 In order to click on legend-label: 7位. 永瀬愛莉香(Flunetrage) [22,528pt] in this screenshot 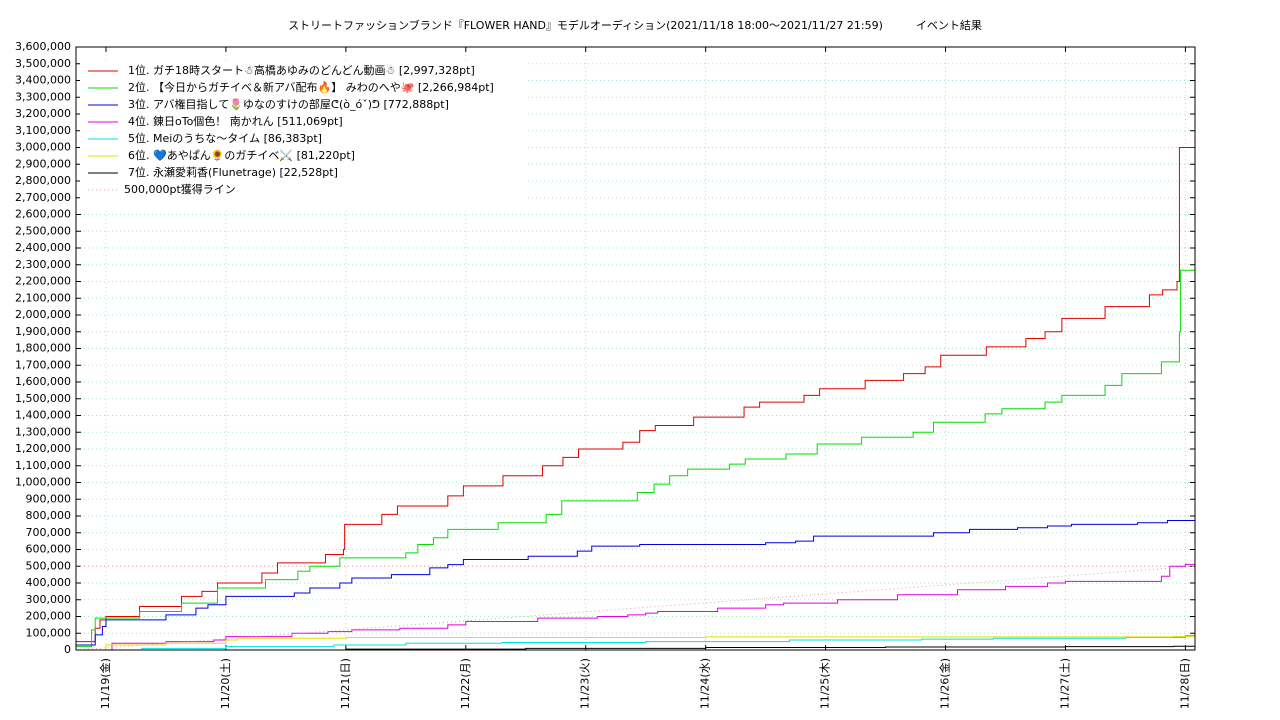, I will do `click(233, 172)`.